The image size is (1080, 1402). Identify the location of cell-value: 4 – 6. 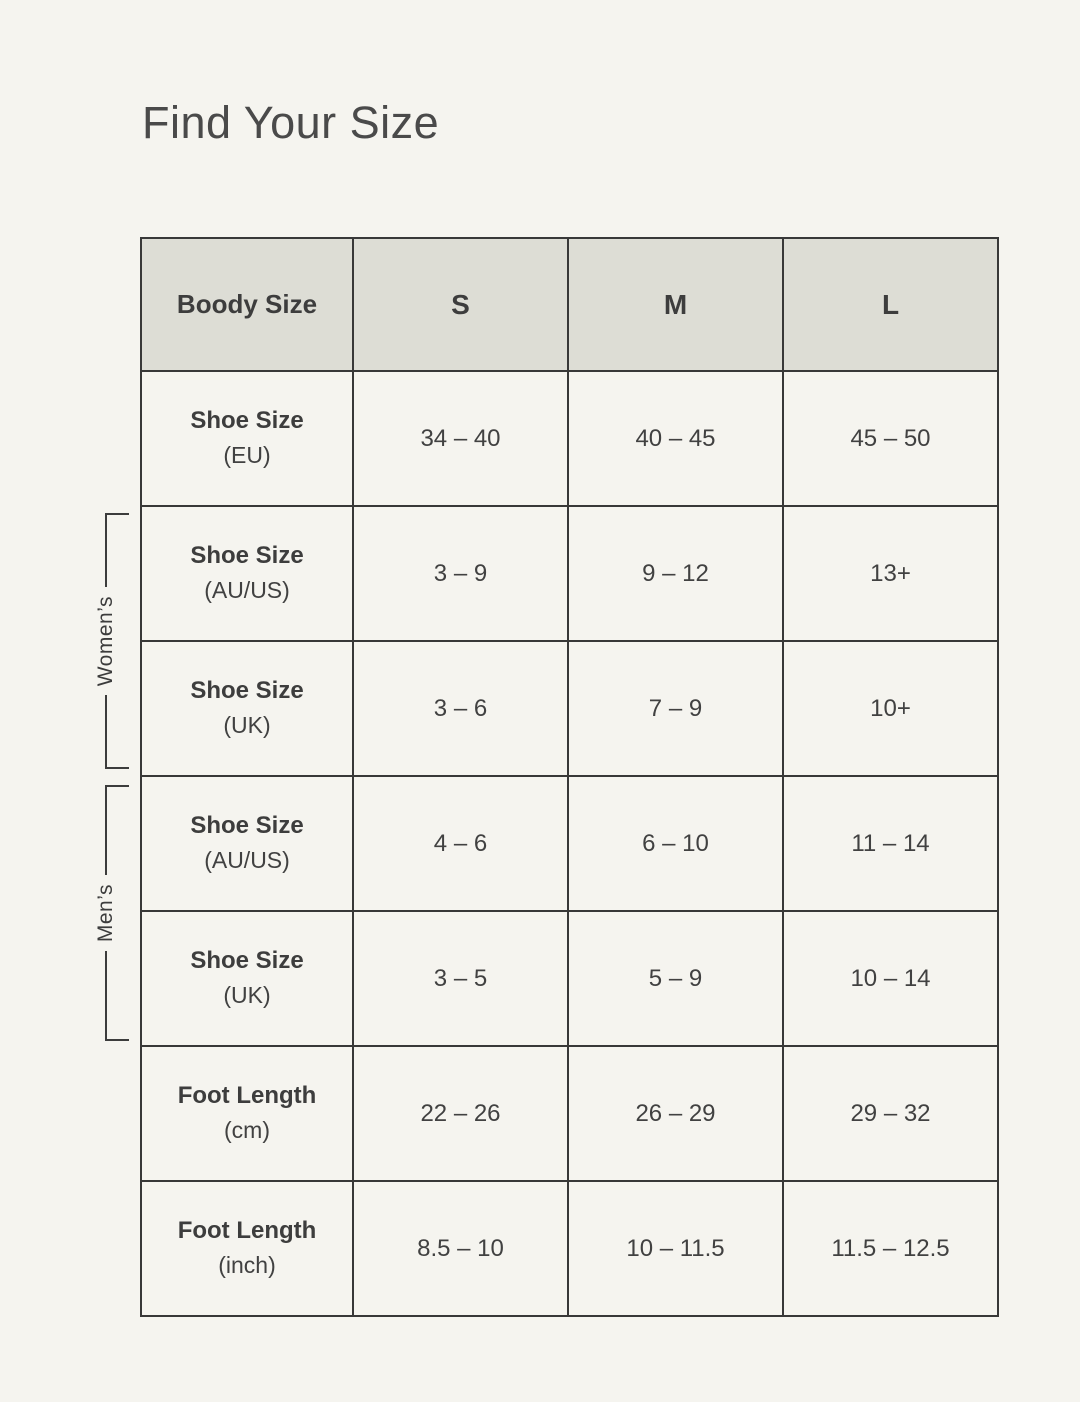
(460, 843).